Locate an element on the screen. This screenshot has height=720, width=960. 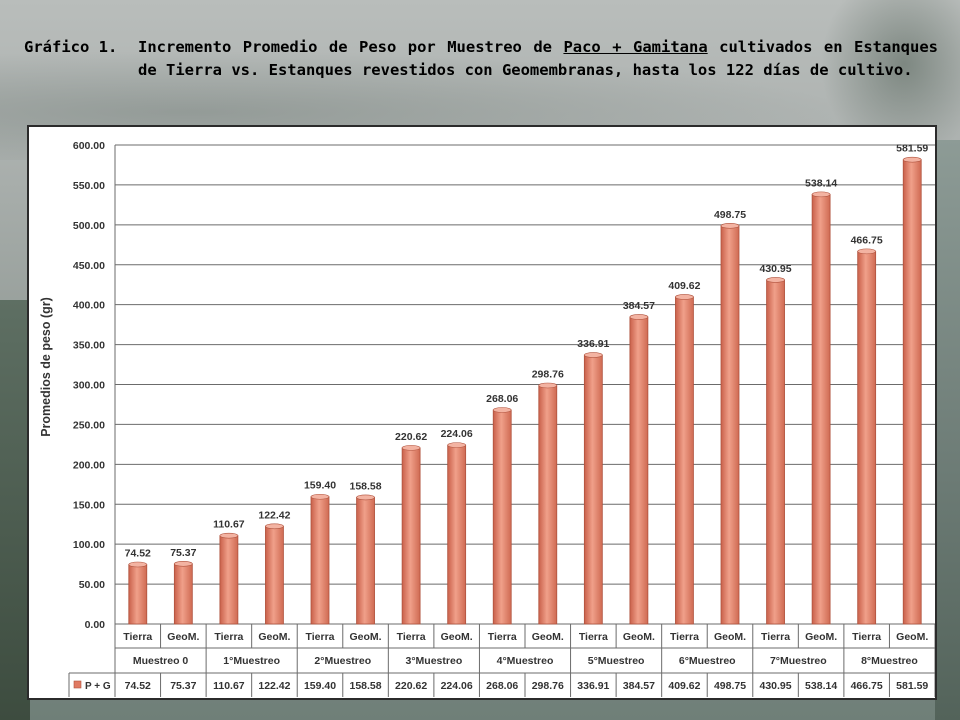
table-value-cell: 538.14 is located at coordinates (821, 686).